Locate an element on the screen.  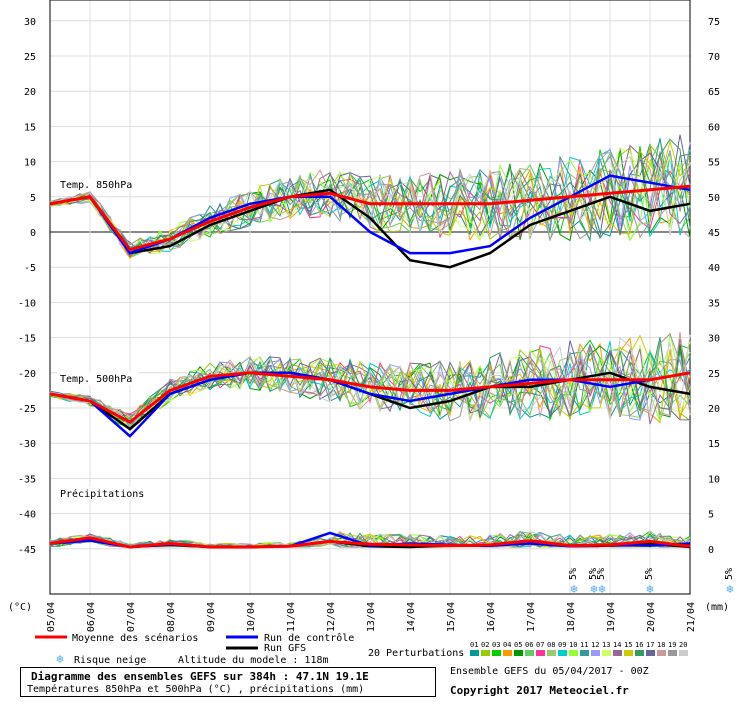
left-tick-label: 20 is located at coordinates (30, 92).